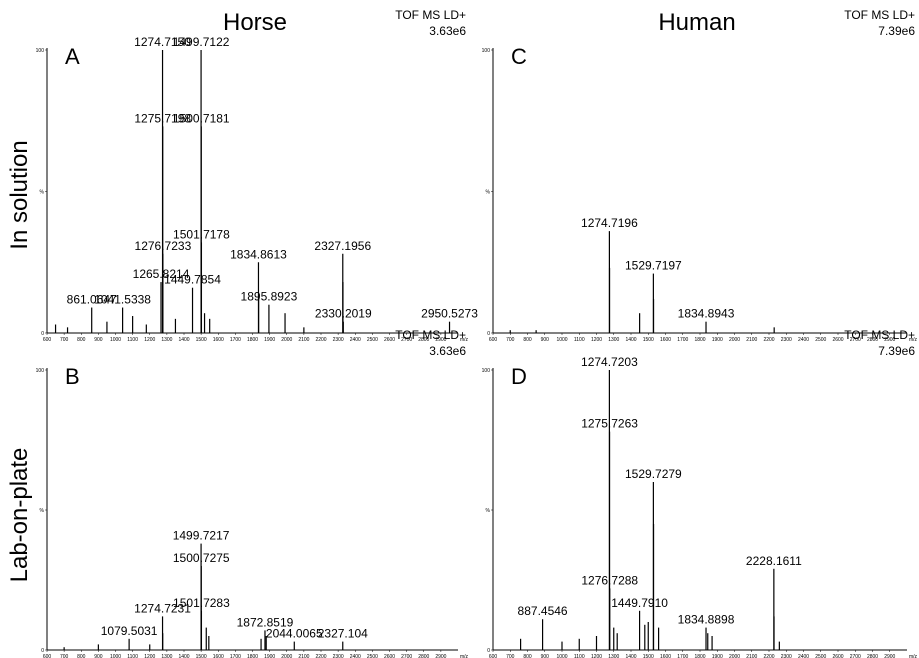 The image size is (919, 658). Describe the element at coordinates (653, 474) in the screenshot. I see `peak-label: 1529.7279` at that location.